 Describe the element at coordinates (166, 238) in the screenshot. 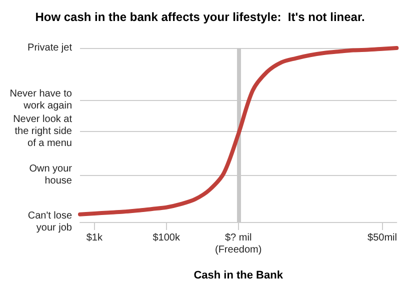

I see `x-tick-label: $100k` at that location.